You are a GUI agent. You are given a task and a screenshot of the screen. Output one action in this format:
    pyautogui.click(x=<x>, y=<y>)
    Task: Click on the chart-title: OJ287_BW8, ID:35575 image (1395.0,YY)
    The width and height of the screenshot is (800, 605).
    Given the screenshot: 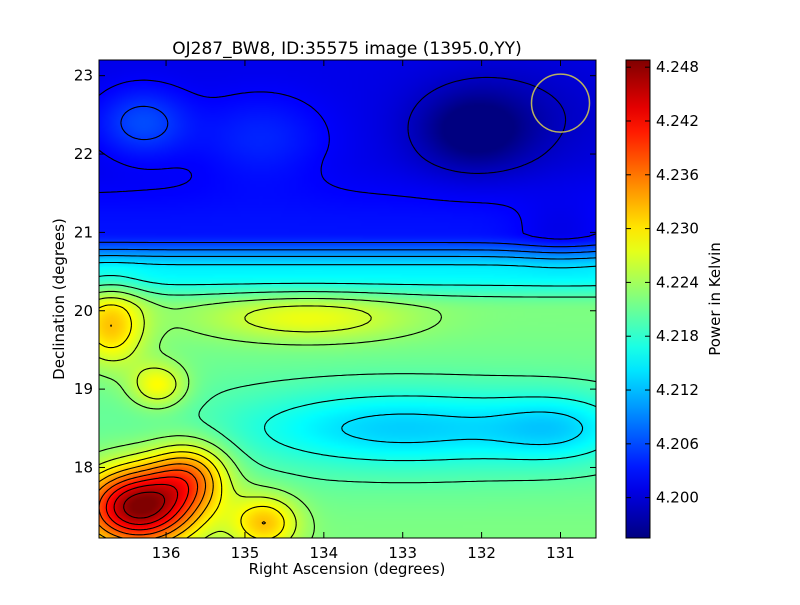 What is the action you would take?
    pyautogui.click(x=346, y=49)
    